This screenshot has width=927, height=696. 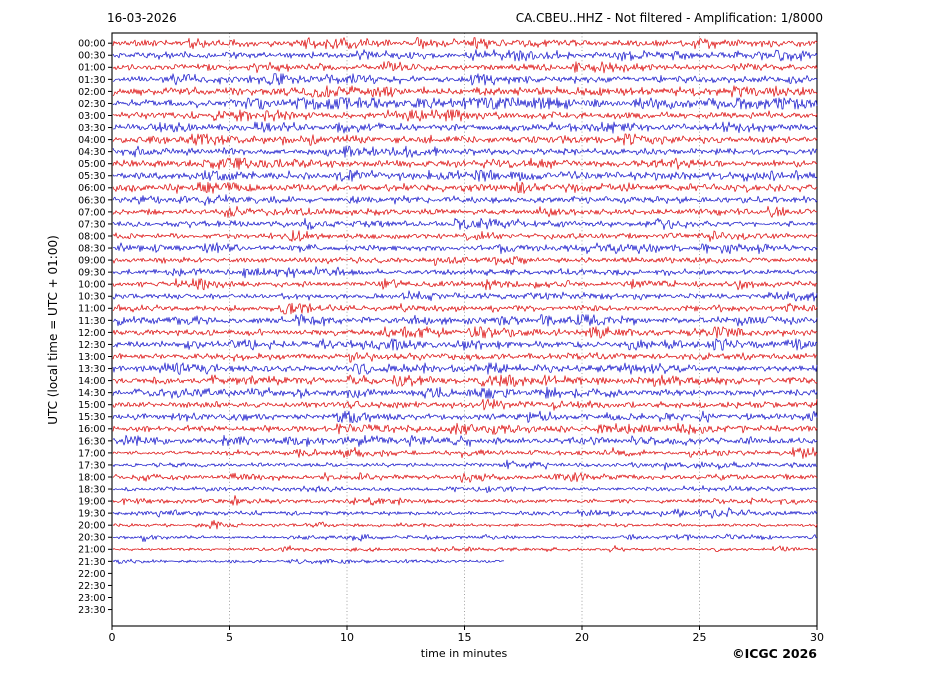 What do you see at coordinates (91, 212) in the screenshot?
I see `y-tick-label: 07:00` at bounding box center [91, 212].